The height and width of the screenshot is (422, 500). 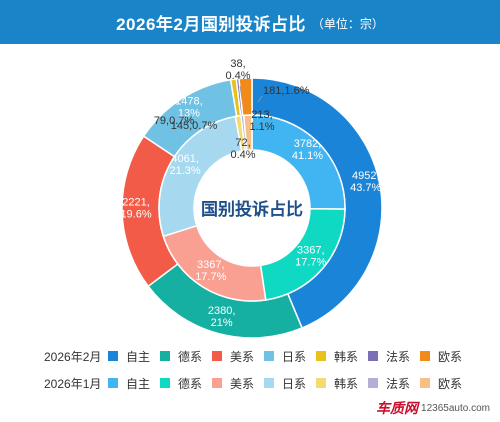 I want to click on slice-label-inner-欧系: 213, 1.1%, so click(x=261, y=121).